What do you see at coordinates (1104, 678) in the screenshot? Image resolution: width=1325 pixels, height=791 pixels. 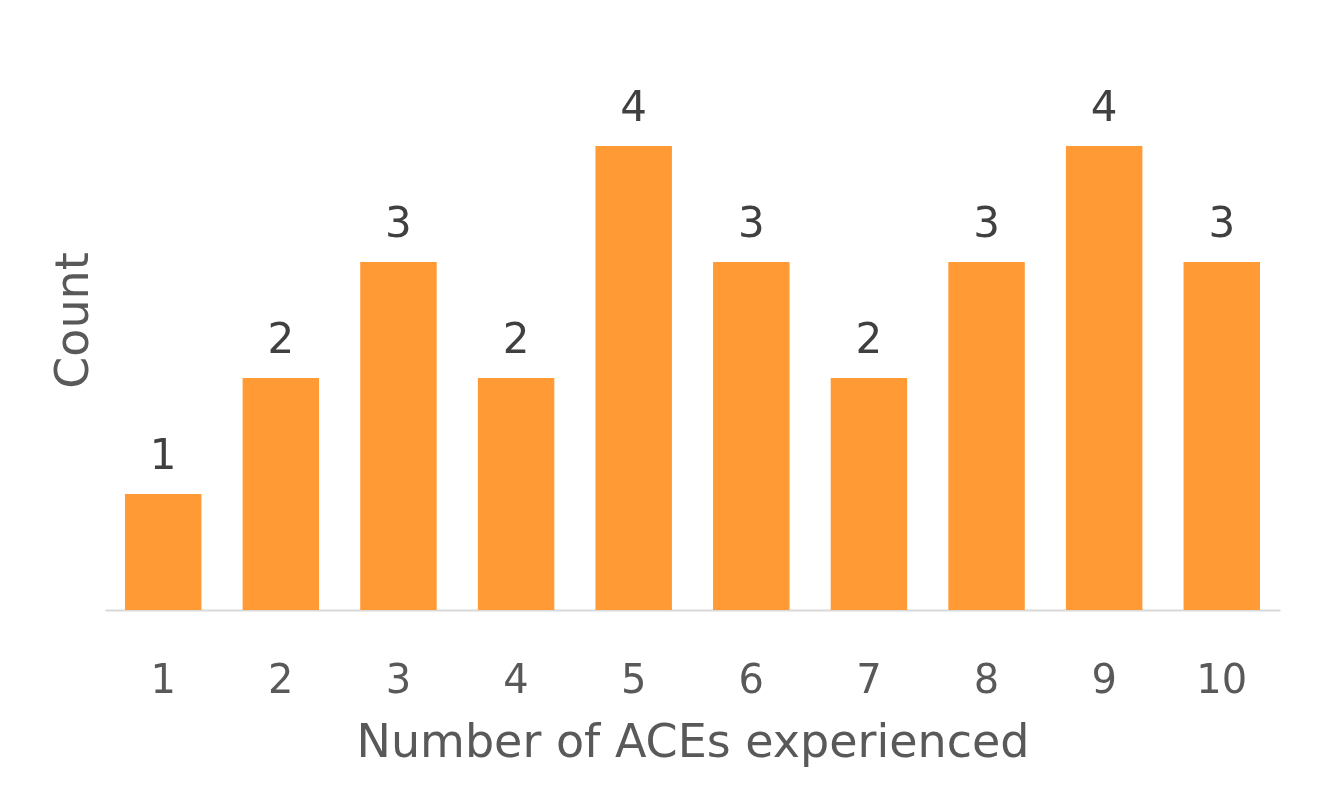 I see `x-tick-label: 9` at bounding box center [1104, 678].